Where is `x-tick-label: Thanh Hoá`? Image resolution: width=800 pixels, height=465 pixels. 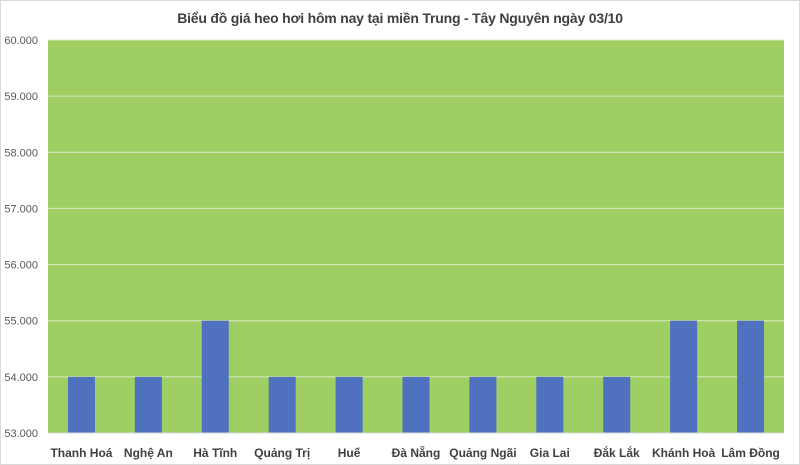 x-tick-label: Thanh Hoá is located at coordinates (81, 453).